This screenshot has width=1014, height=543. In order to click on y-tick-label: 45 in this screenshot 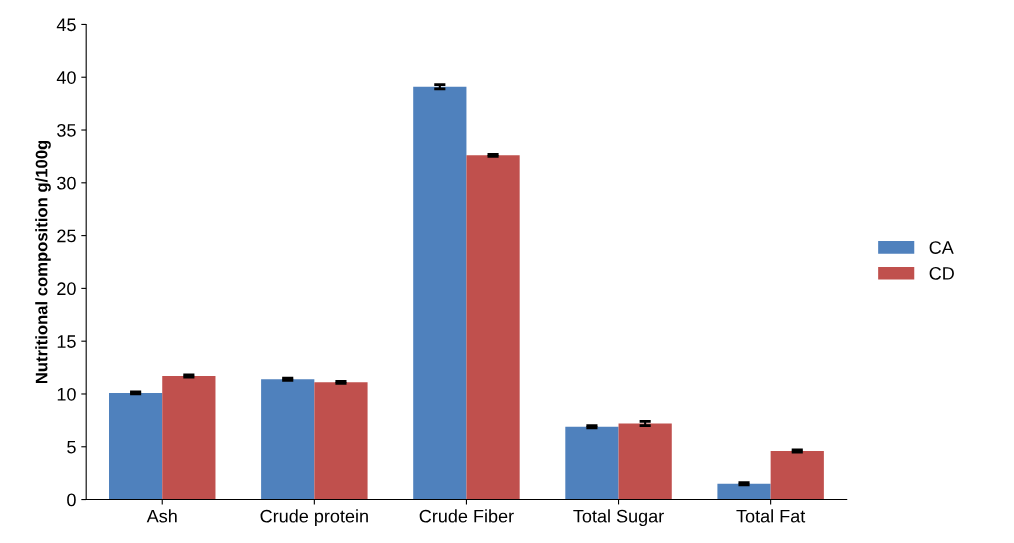, I will do `click(66, 25)`.